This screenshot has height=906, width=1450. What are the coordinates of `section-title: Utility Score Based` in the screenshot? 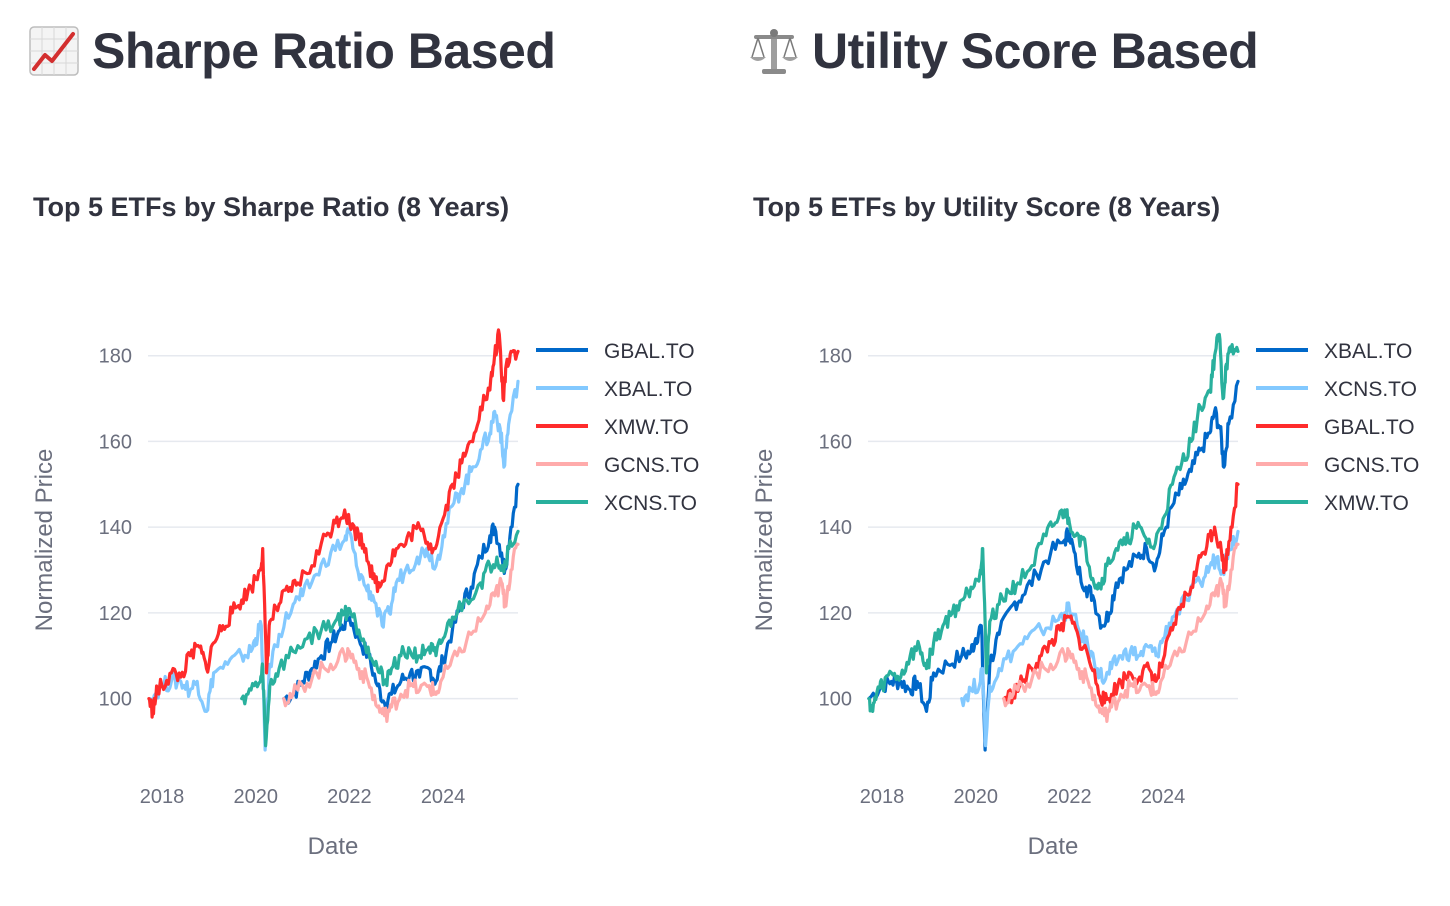 It's located at (1003, 51).